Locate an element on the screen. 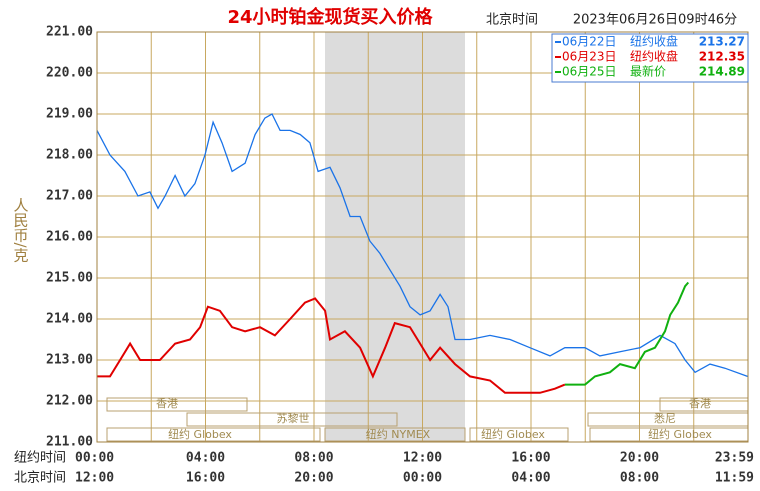 The image size is (760, 491). session-label: 苏黎世 is located at coordinates (293, 418).